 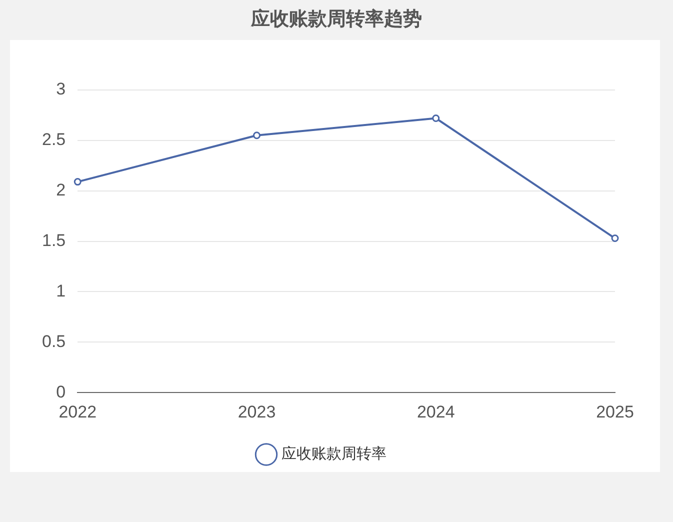 I want to click on x-tick-label: 2023, so click(x=257, y=412).